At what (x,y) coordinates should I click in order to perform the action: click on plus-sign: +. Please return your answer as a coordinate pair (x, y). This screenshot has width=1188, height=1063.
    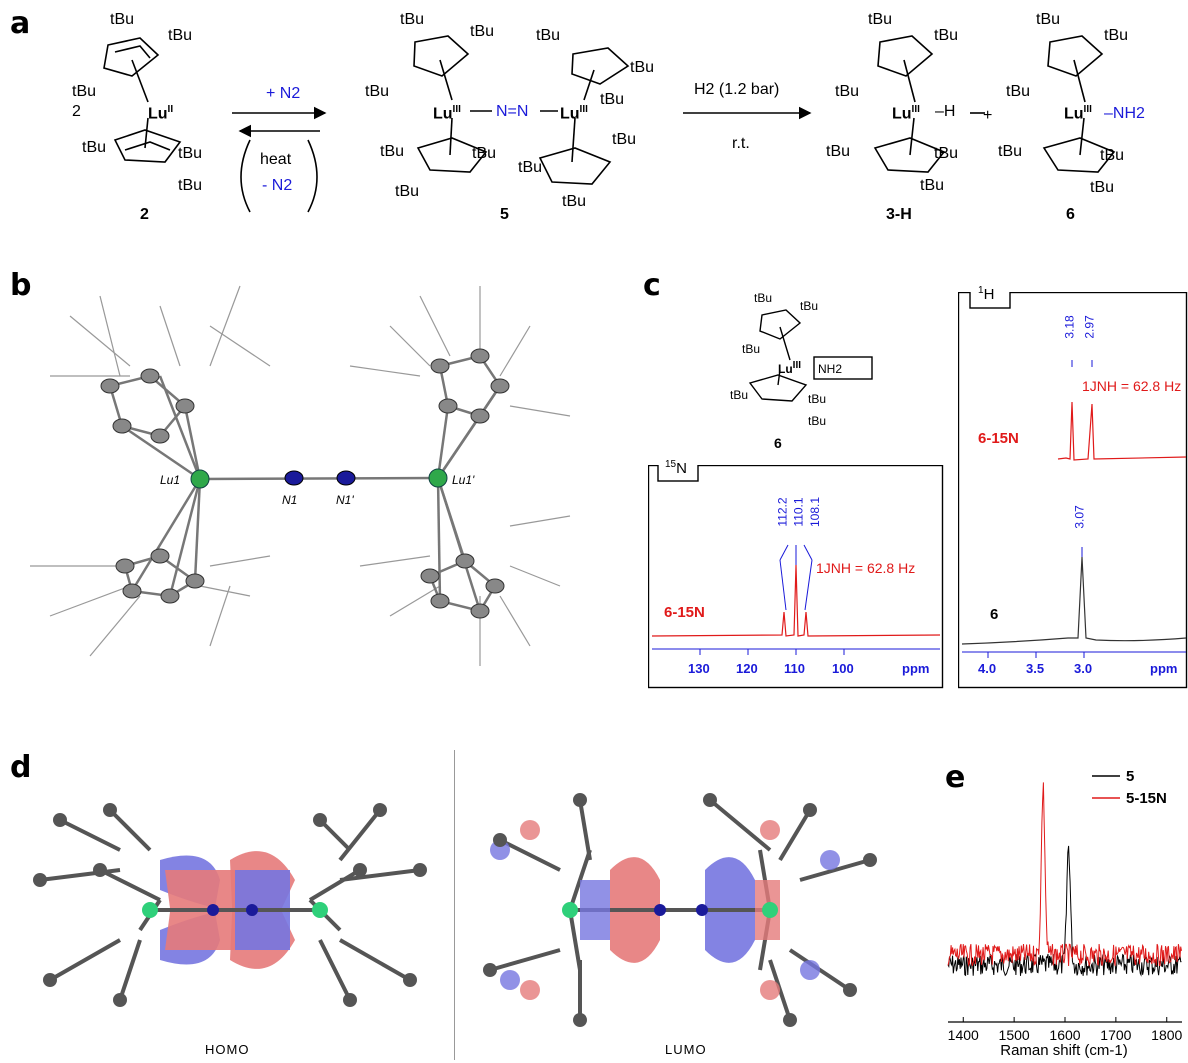
    Looking at the image, I should click on (988, 115).